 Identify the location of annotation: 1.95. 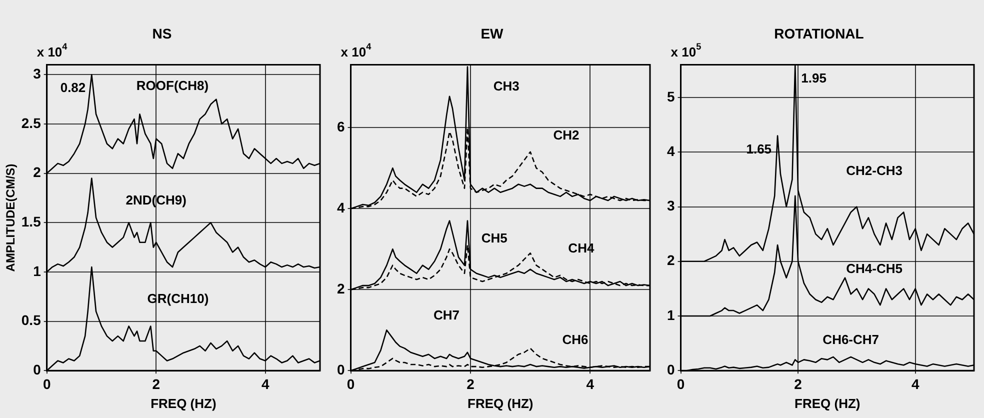
(813, 78).